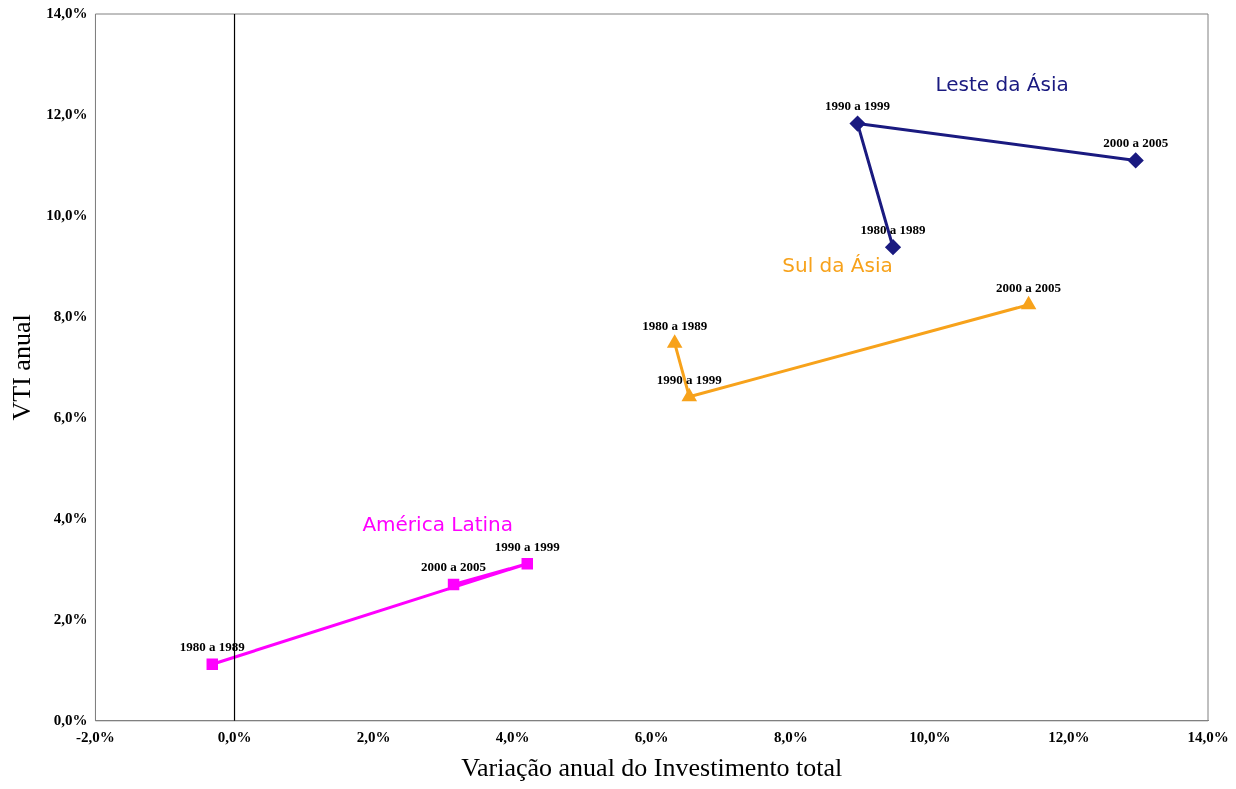  What do you see at coordinates (234, 736) in the screenshot?
I see `x-tick-label: 0,0%` at bounding box center [234, 736].